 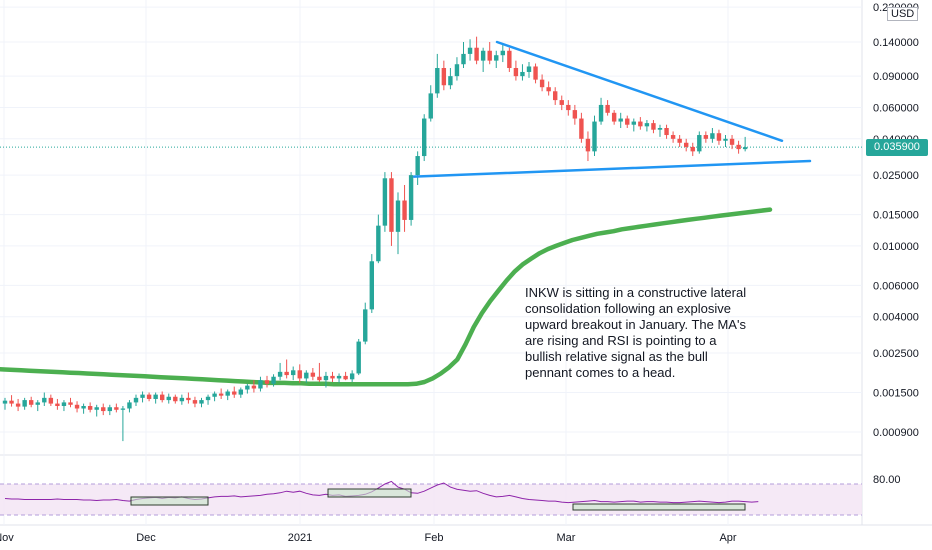 What do you see at coordinates (896, 354) in the screenshot?
I see `price-tick-label: 0.002500` at bounding box center [896, 354].